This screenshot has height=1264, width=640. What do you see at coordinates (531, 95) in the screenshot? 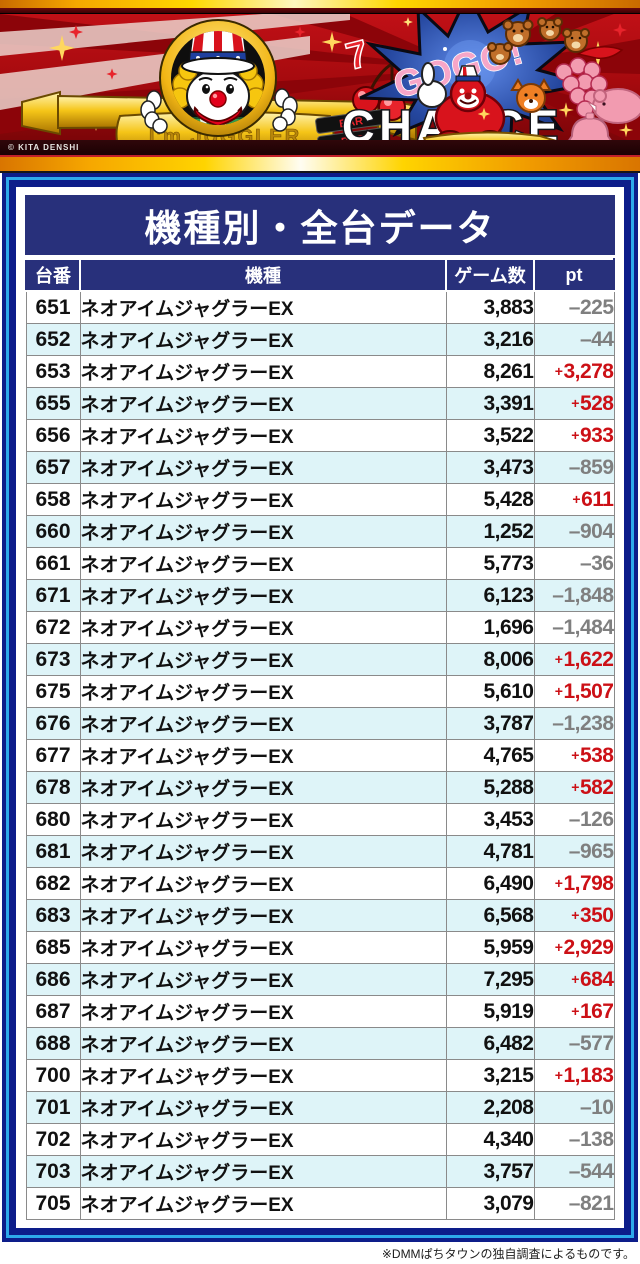
I see `fox-character` at bounding box center [531, 95].